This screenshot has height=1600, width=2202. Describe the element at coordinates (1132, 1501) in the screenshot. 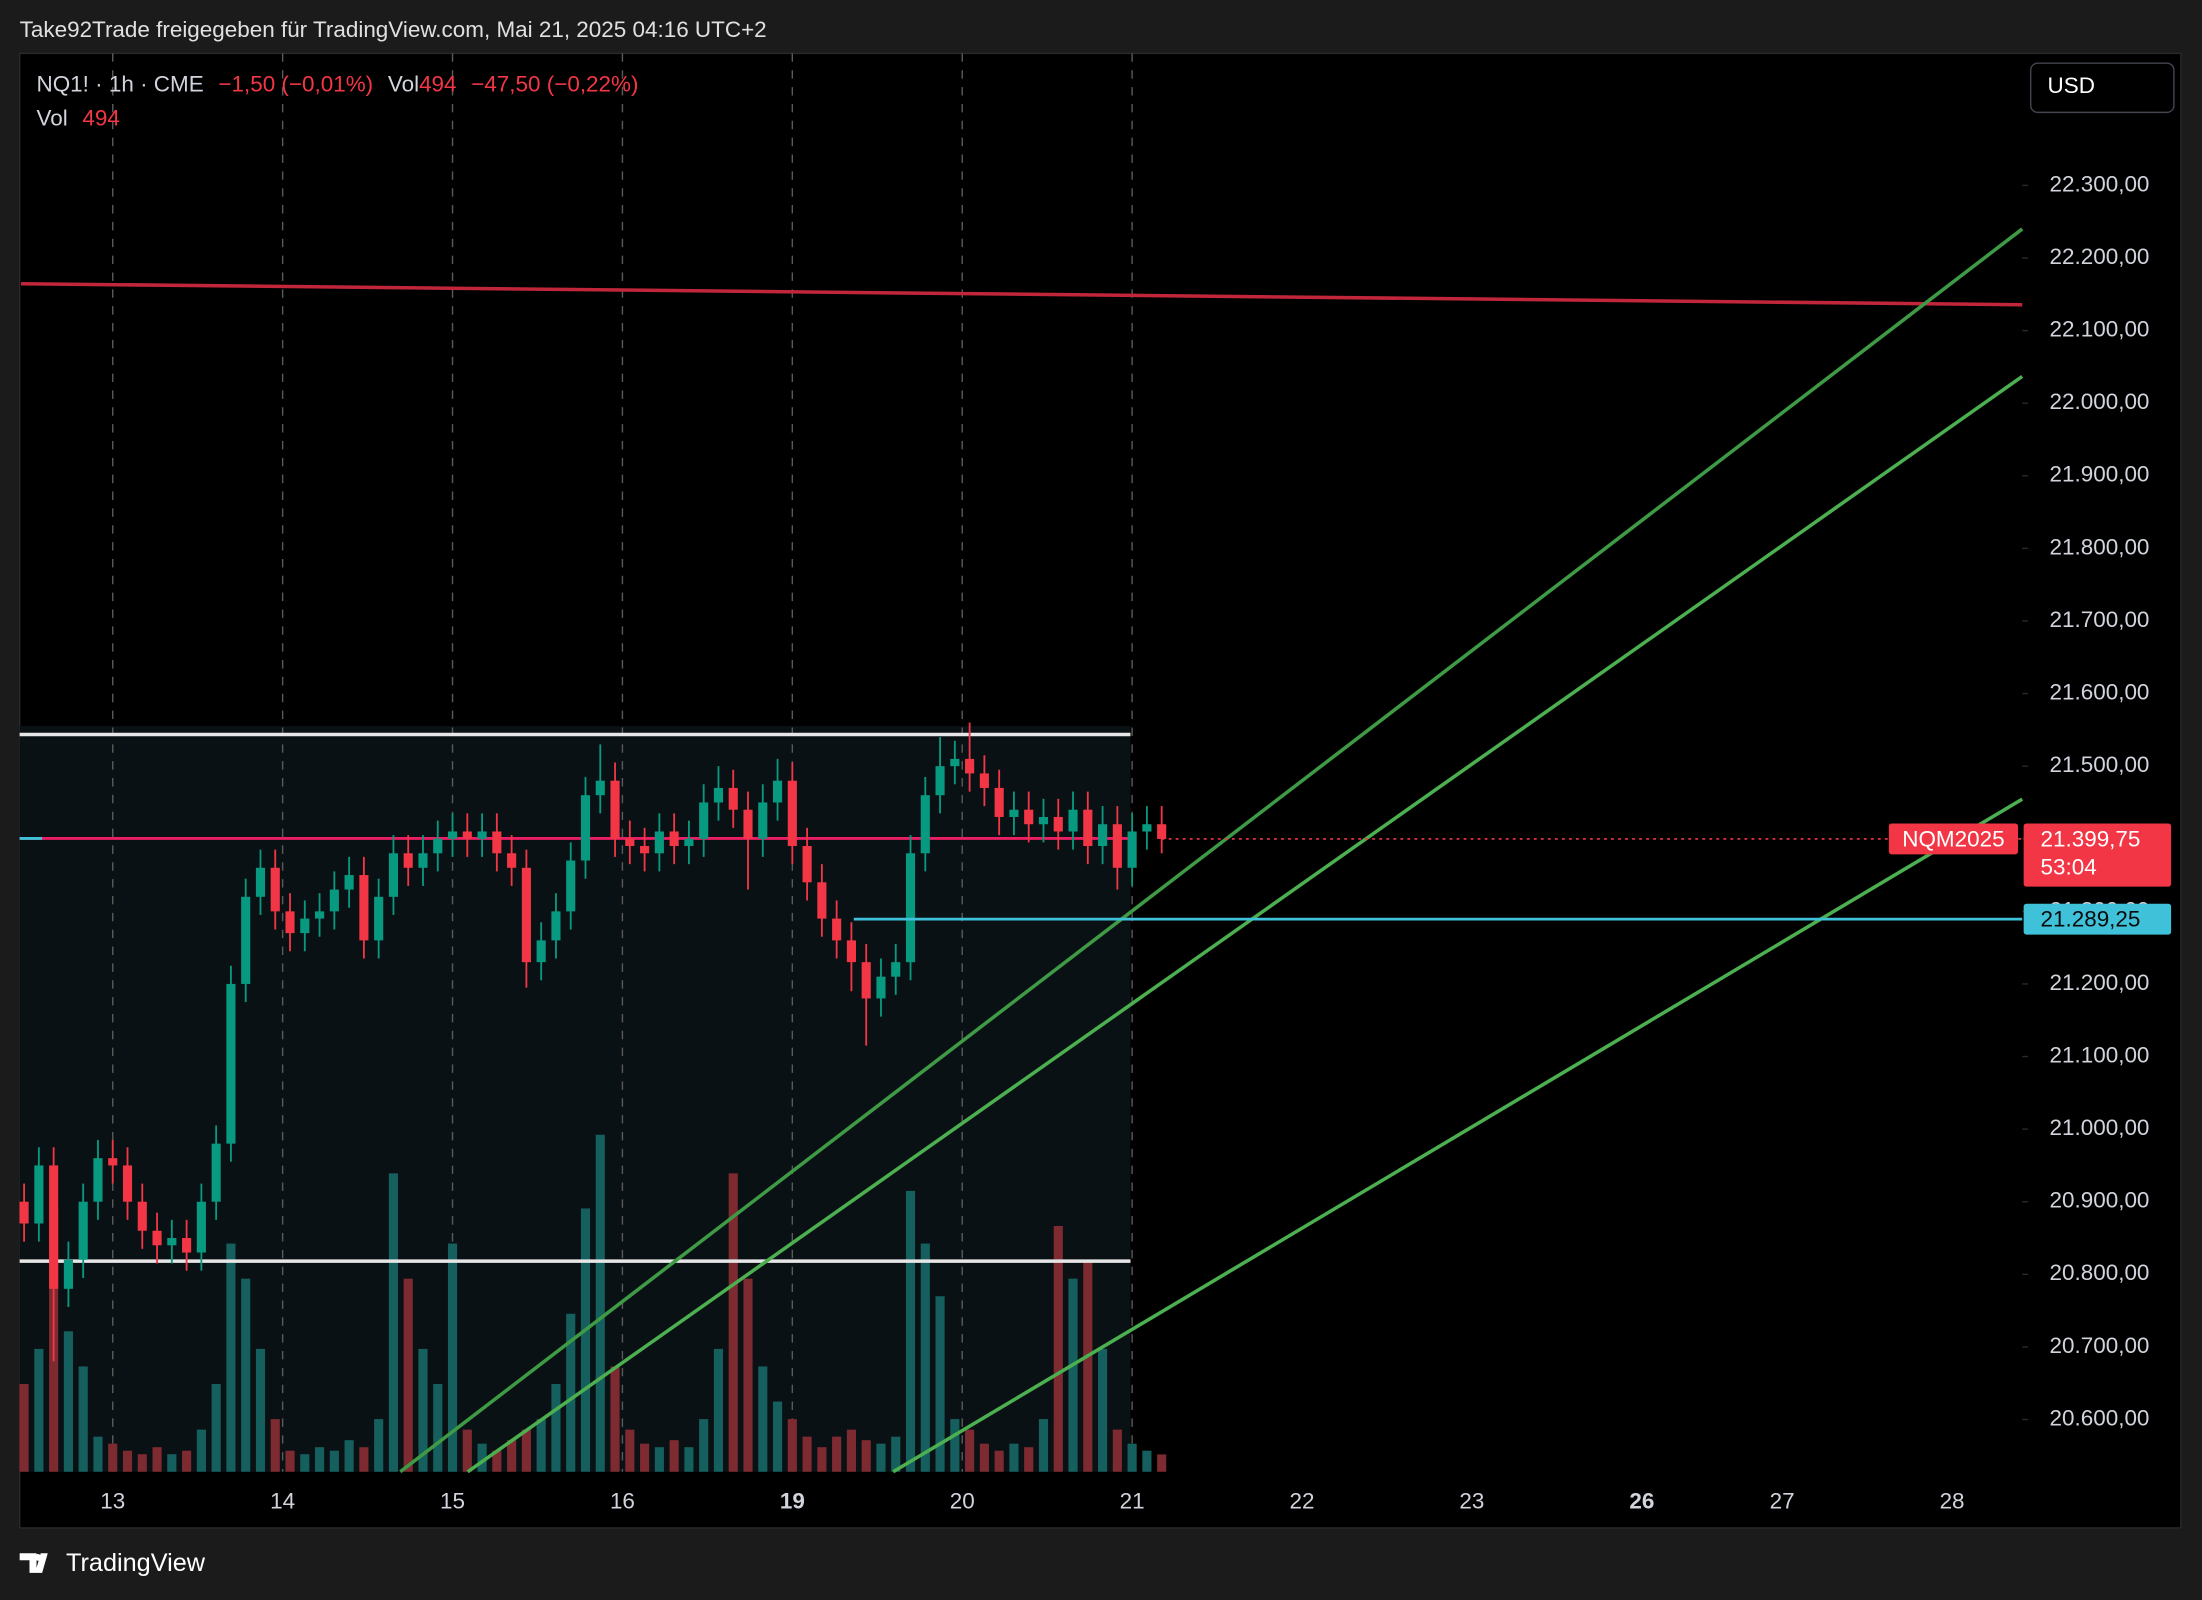

I see `x-tick-label: 21` at that location.